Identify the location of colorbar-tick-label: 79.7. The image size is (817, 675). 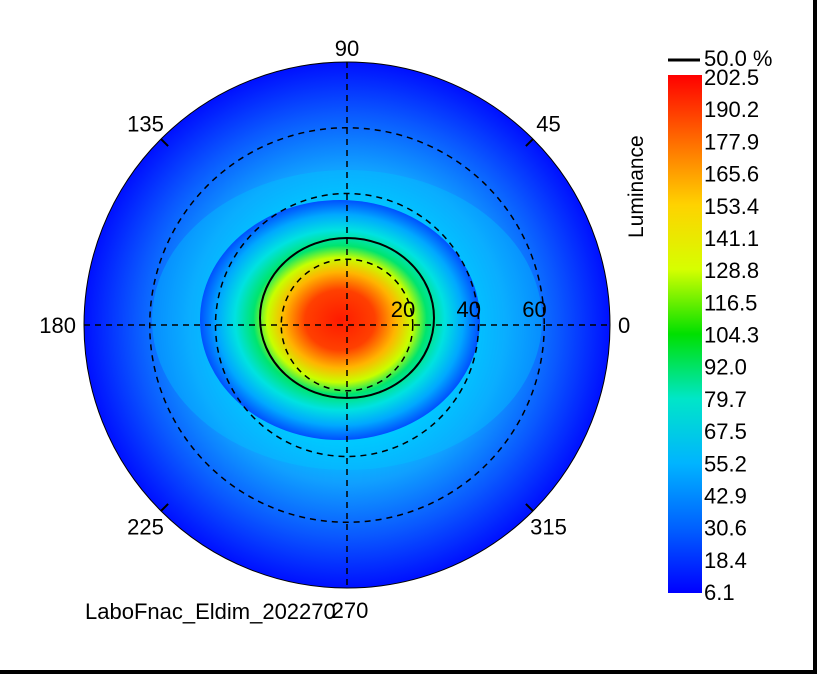
(725, 399).